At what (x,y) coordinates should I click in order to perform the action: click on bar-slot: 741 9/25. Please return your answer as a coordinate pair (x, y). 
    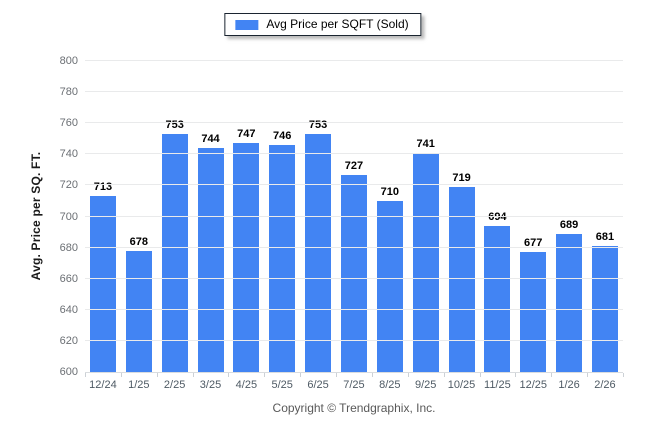
    Looking at the image, I should click on (426, 226).